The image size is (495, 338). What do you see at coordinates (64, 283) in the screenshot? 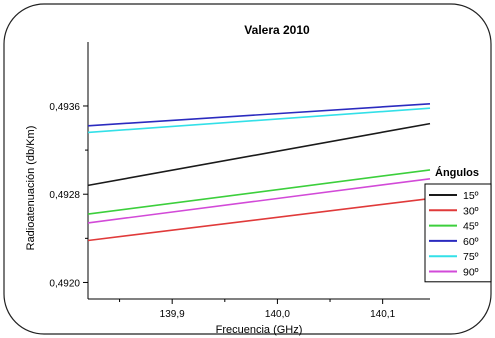
I see `y-tick-label: 0,4920` at bounding box center [64, 283].